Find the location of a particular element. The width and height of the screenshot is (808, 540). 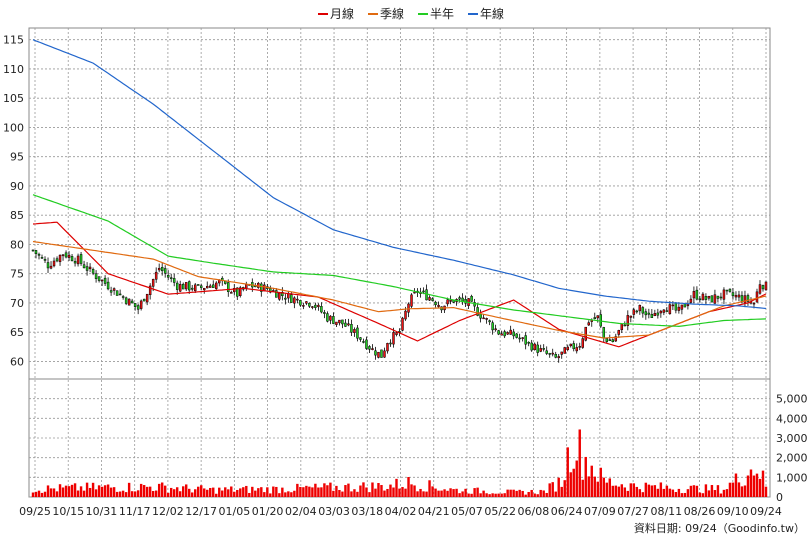

price-tick-label: 85 is located at coordinates (17, 215).